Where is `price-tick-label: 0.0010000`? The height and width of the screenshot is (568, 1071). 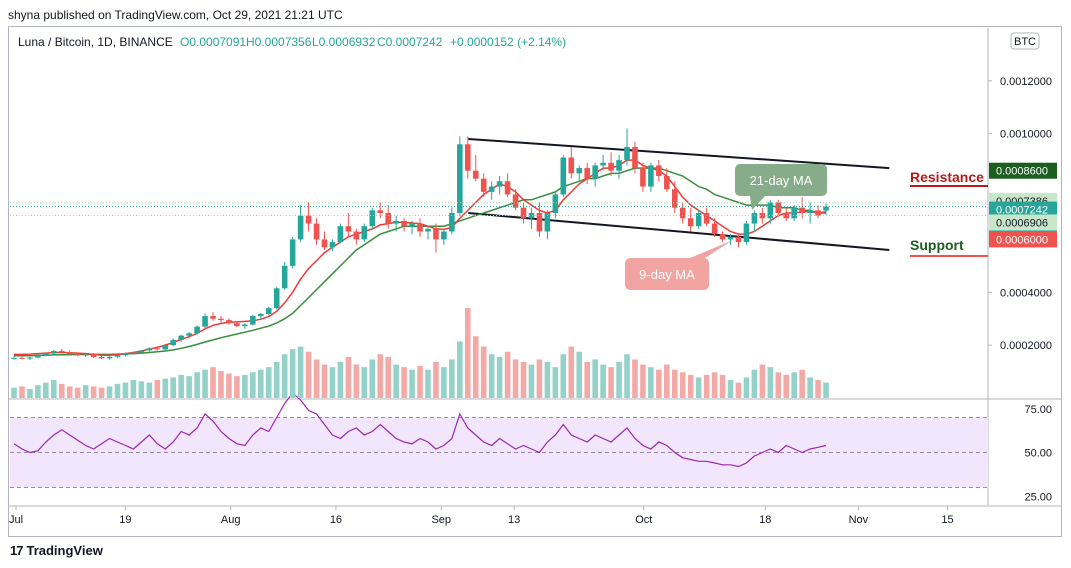
price-tick-label: 0.0010000 is located at coordinates (1026, 135).